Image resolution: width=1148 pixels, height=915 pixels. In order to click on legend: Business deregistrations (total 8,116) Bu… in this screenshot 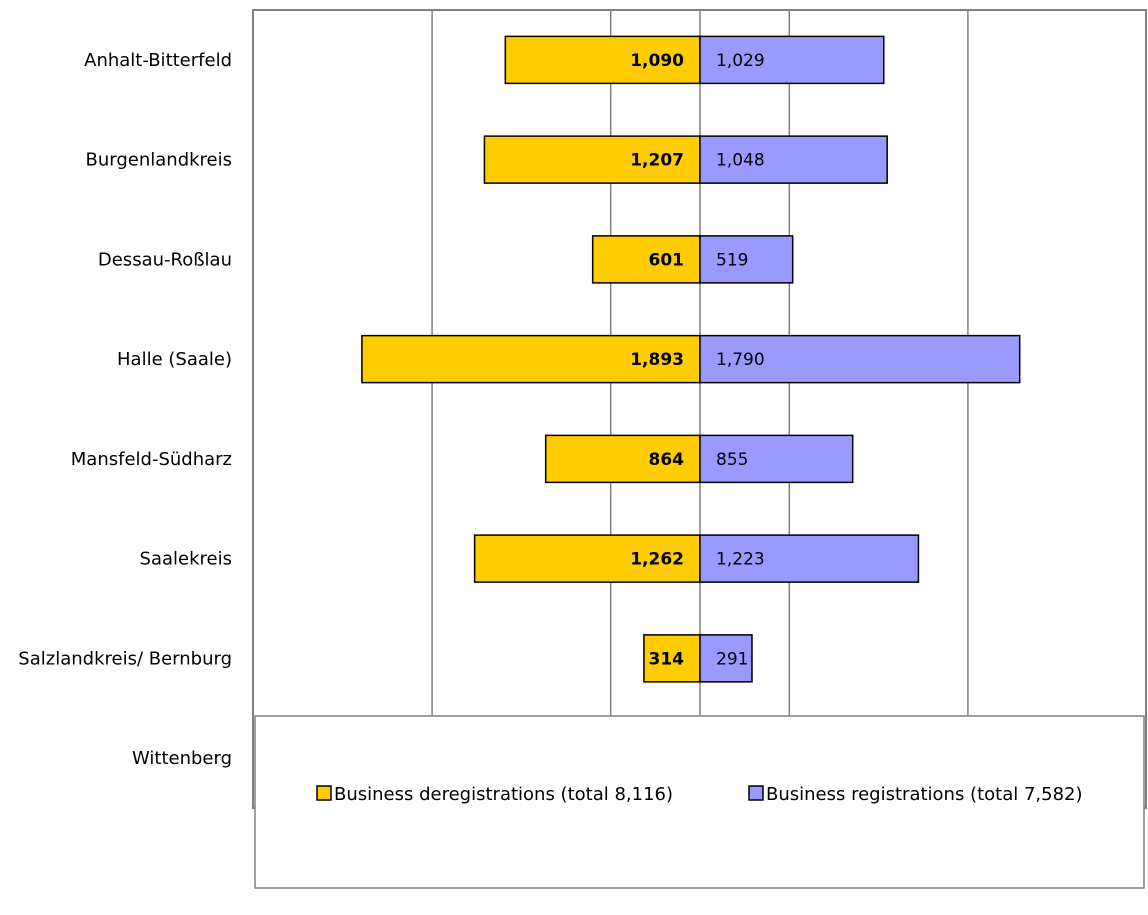, I will do `click(699, 802)`.